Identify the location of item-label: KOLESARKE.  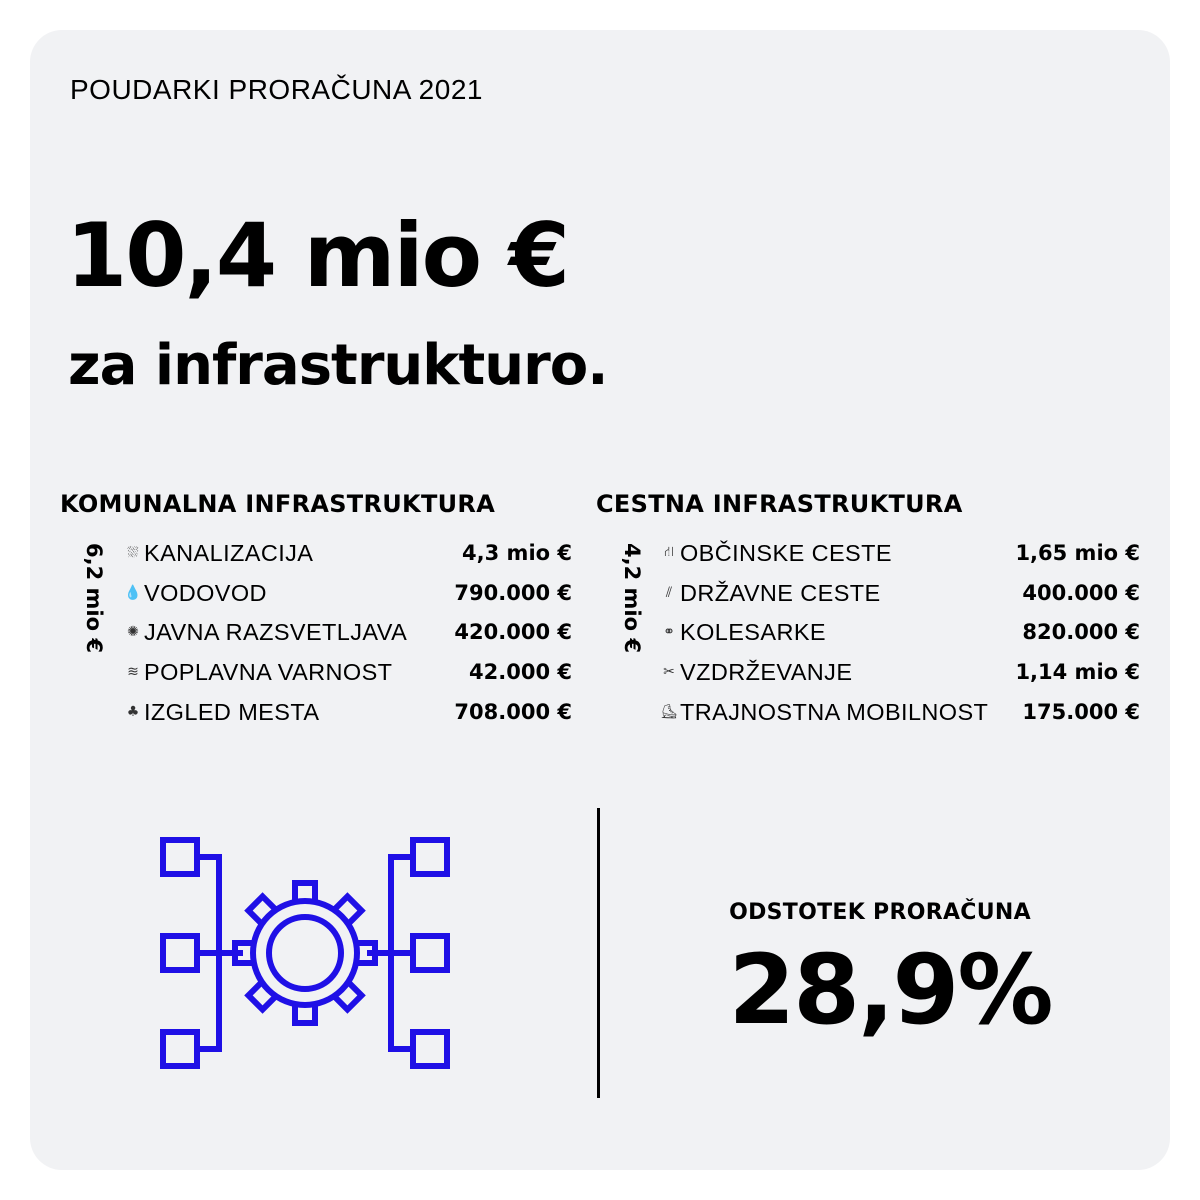
(753, 631).